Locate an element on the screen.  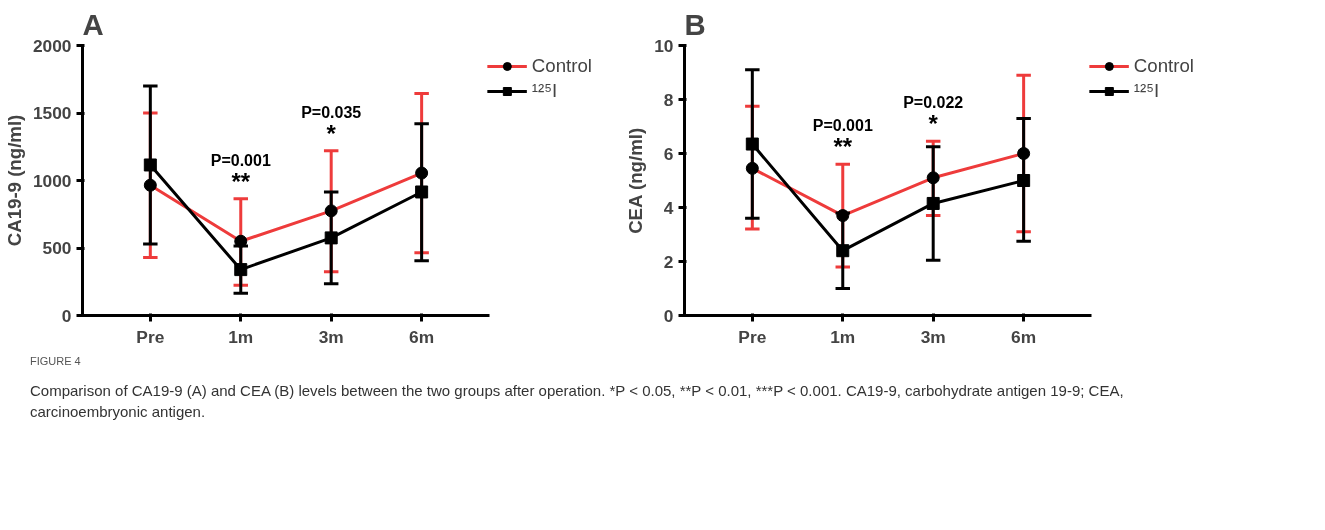
caption: FIGURE 4 is located at coordinates (55, 361).